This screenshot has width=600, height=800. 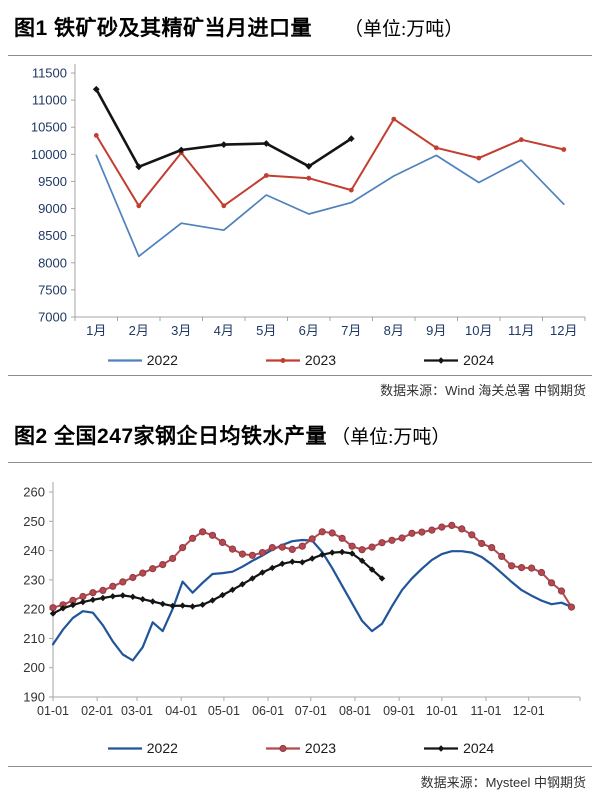 What do you see at coordinates (355, 711) in the screenshot?
I see `svg-text: 08-01` at bounding box center [355, 711].